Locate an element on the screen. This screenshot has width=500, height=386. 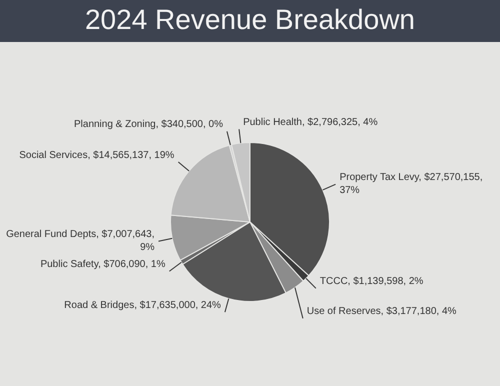
slice-label: Public Health, $2,796,325, 4% is located at coordinates (311, 123).